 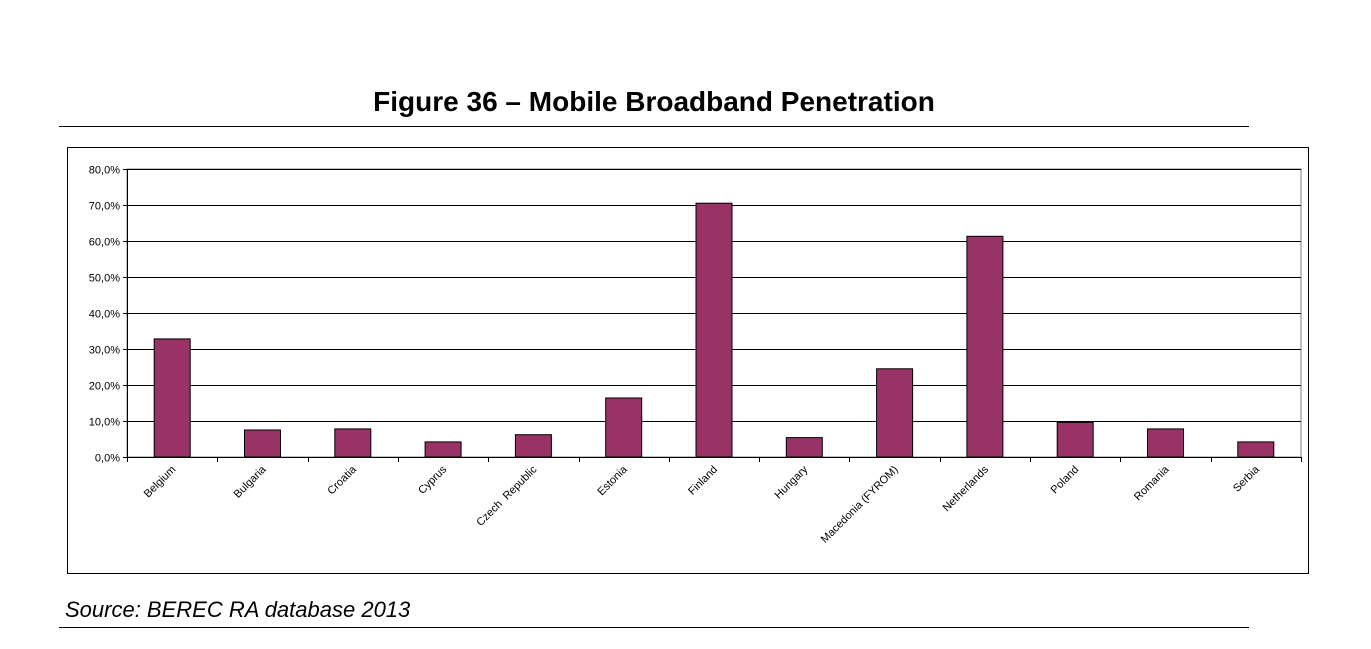 I want to click on x-tick-label: Netherlands, so click(x=966, y=488).